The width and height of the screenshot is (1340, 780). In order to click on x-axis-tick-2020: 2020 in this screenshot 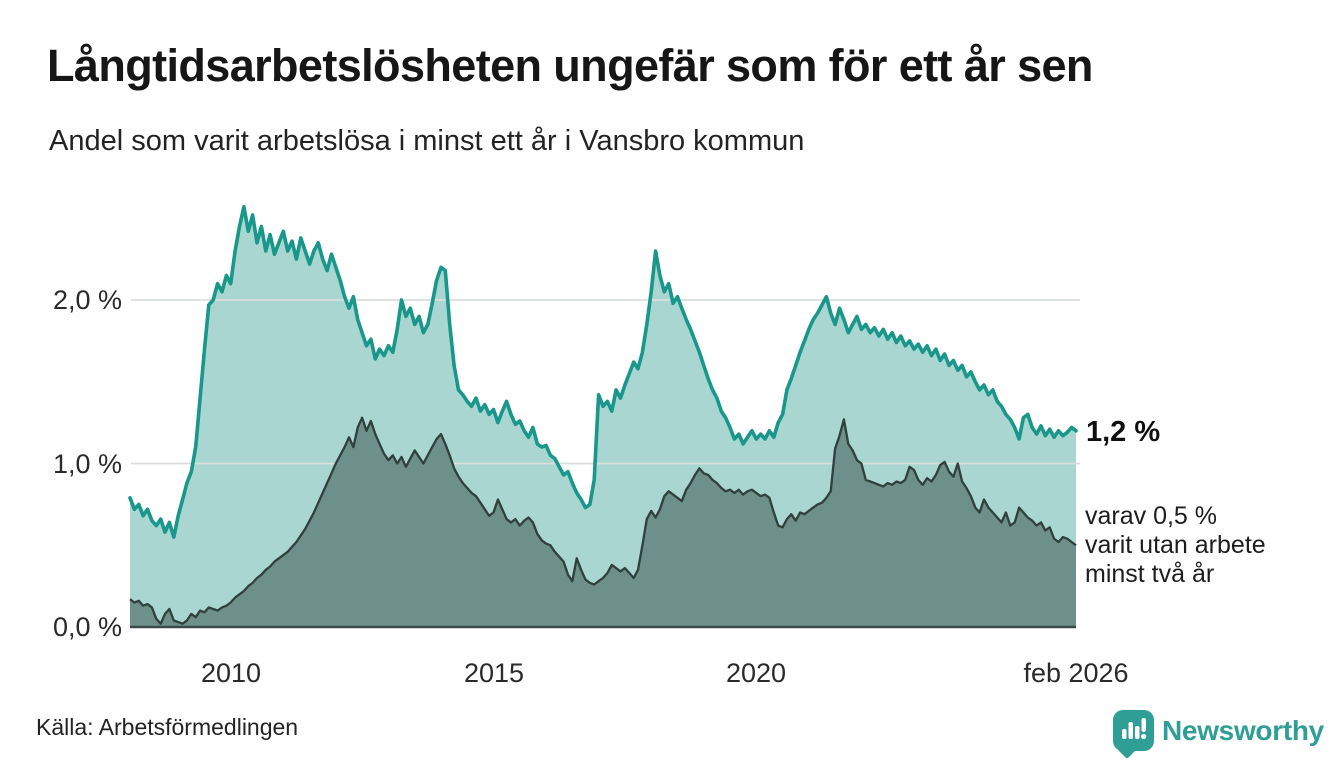, I will do `click(756, 673)`.